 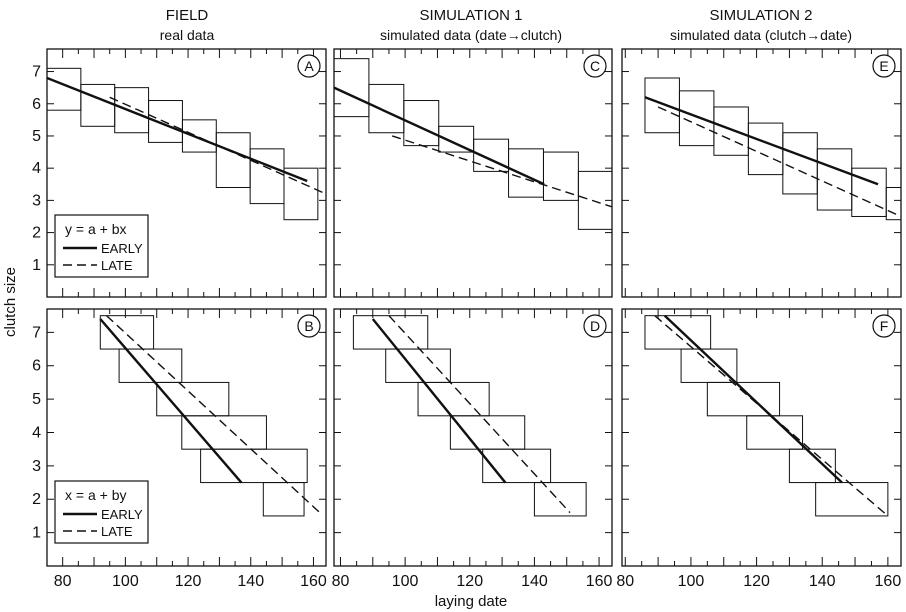 What do you see at coordinates (187, 15) in the screenshot?
I see `column-title-1: FIELD` at bounding box center [187, 15].